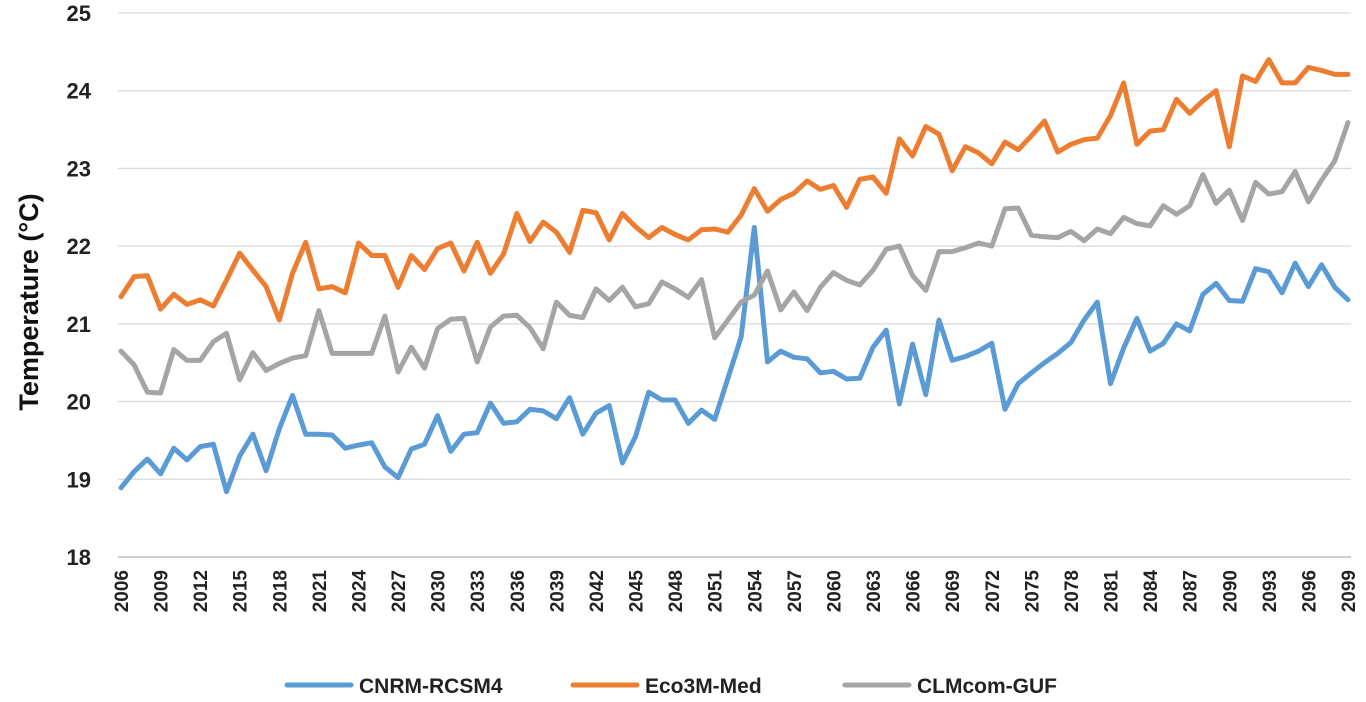 The width and height of the screenshot is (1366, 702). Describe the element at coordinates (29, 301) in the screenshot. I see `y-axis-label: Temperature (°C)` at that location.